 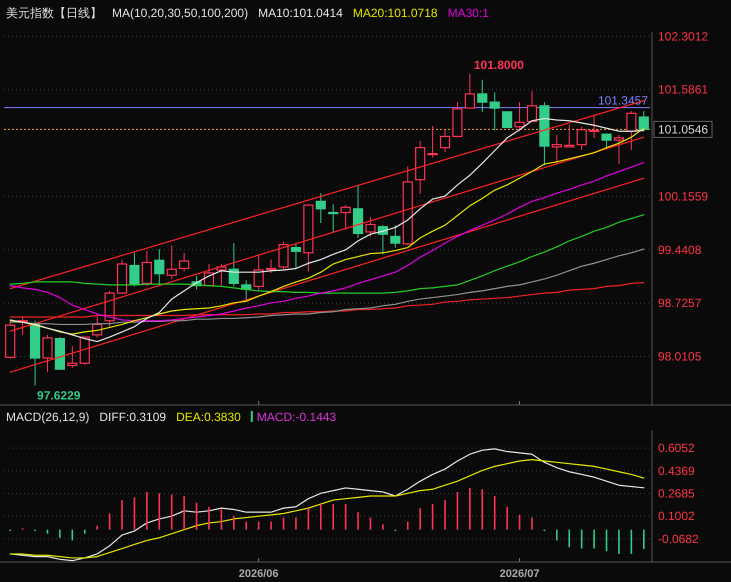 What do you see at coordinates (680, 249) in the screenshot?
I see `y-tick-label: 99.4408` at bounding box center [680, 249].